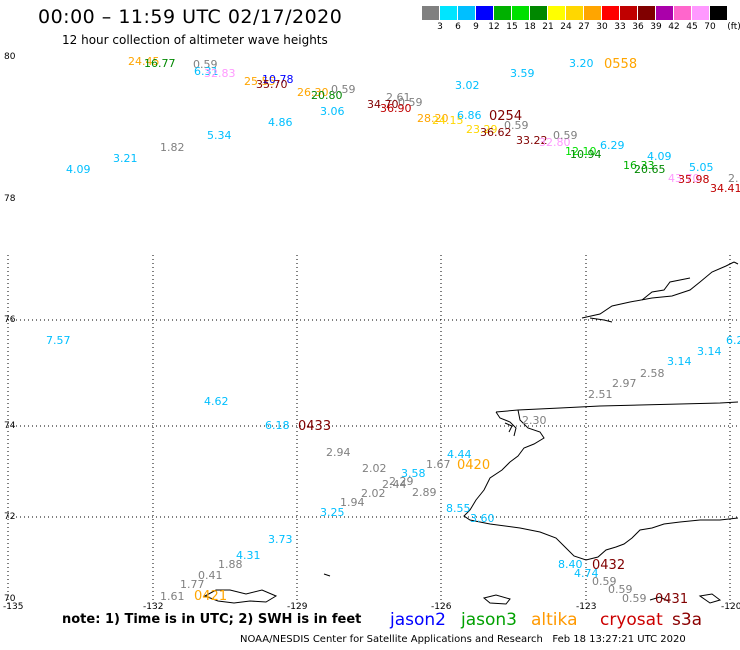 Image resolution: width=740 pixels, height=650 pixels. I want to click on satellite-legend-s3a: s3a, so click(687, 620).